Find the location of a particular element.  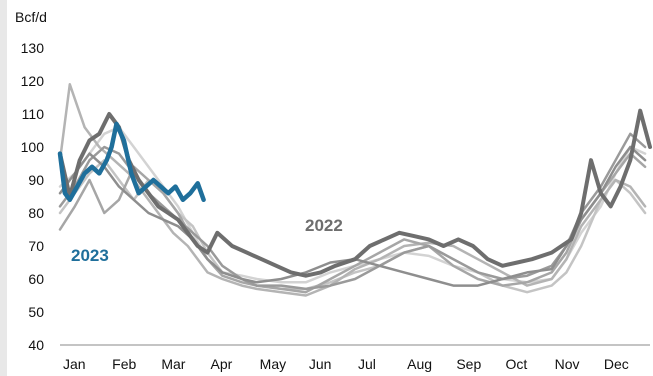

y-tick-label: 80 is located at coordinates (36, 213).